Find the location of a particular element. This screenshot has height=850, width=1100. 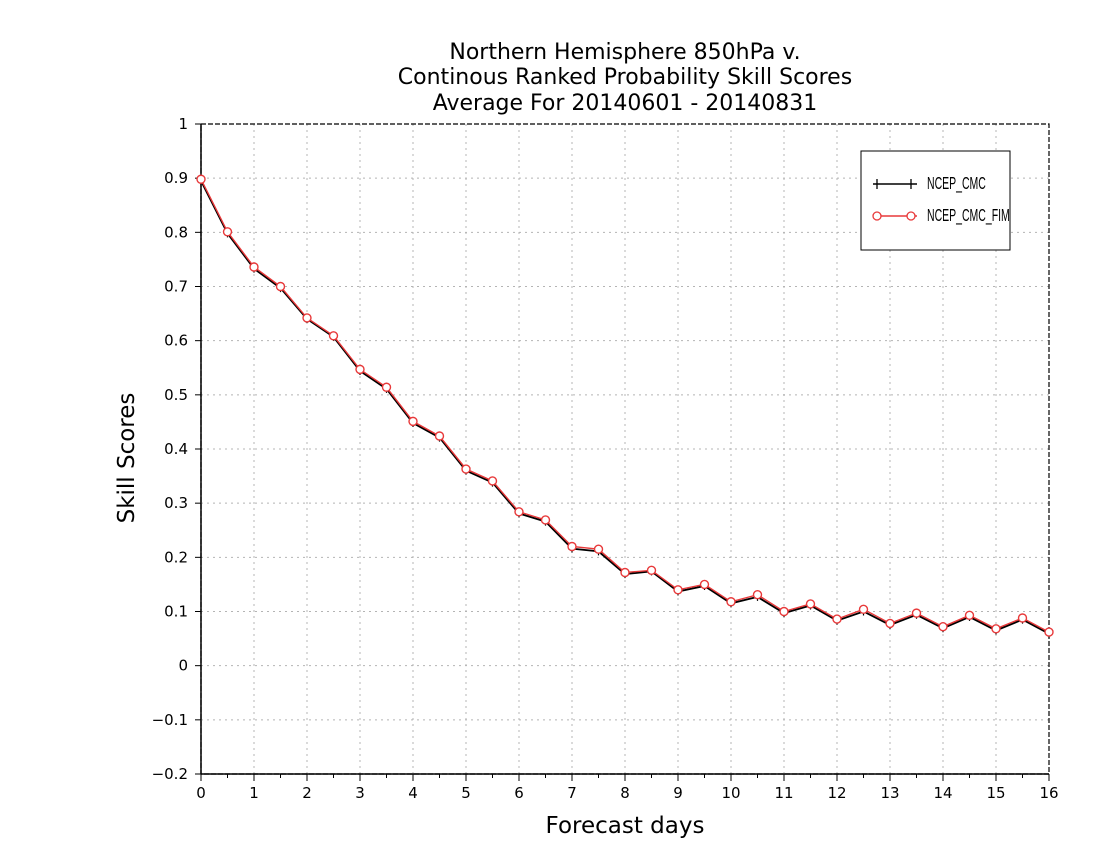

x-tick-label-10: 10 is located at coordinates (730, 793).